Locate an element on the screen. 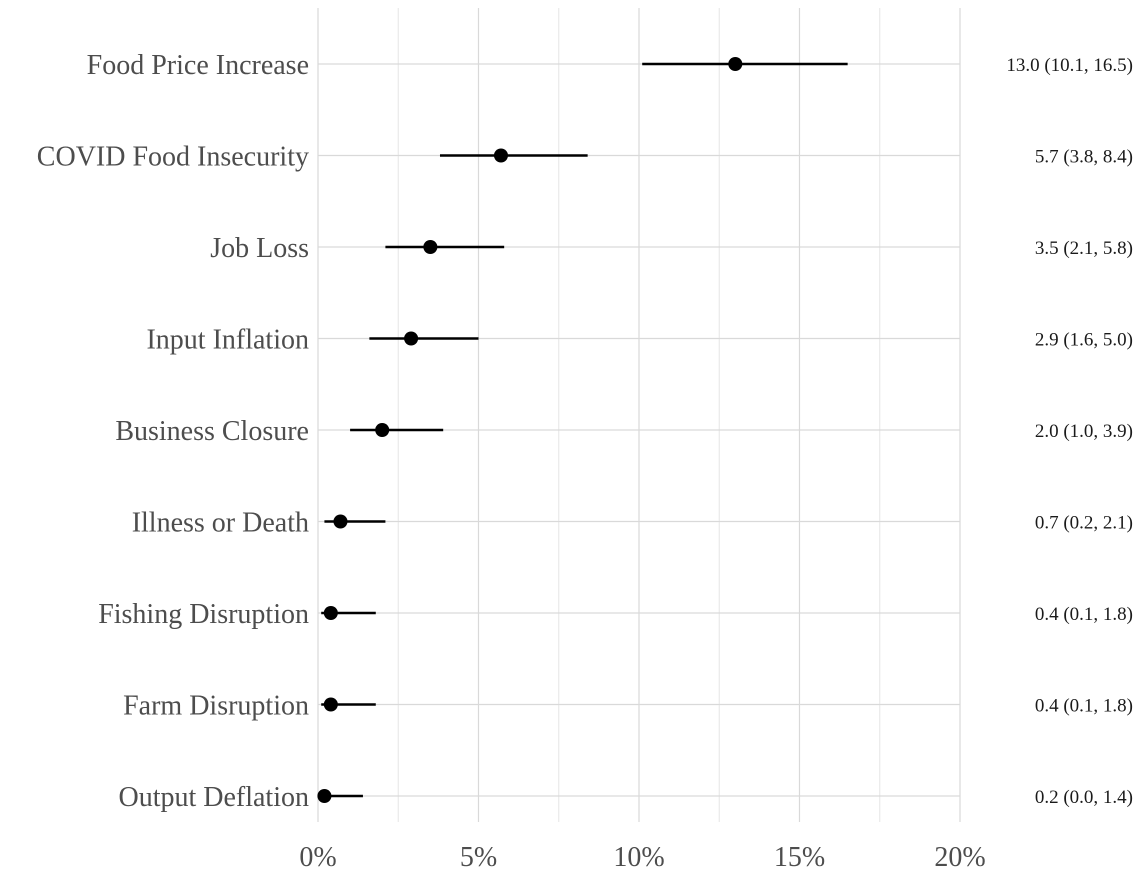 The height and width of the screenshot is (884, 1137). estimate-label: 13.0 (10.1, 16.5) is located at coordinates (1069, 65).